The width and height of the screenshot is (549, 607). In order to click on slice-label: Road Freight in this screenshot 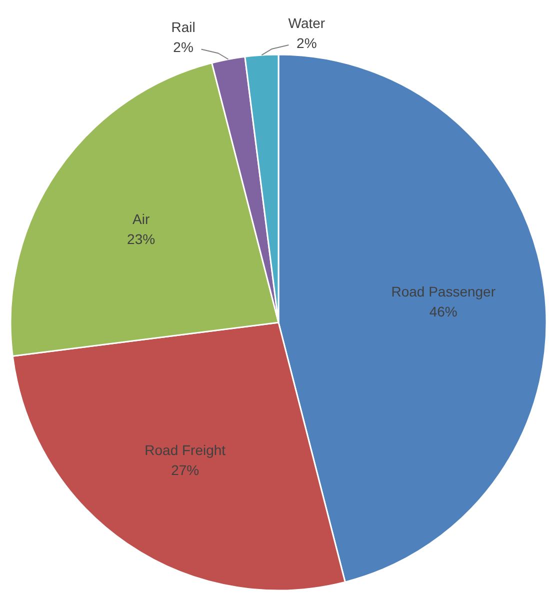, I will do `click(185, 450)`.